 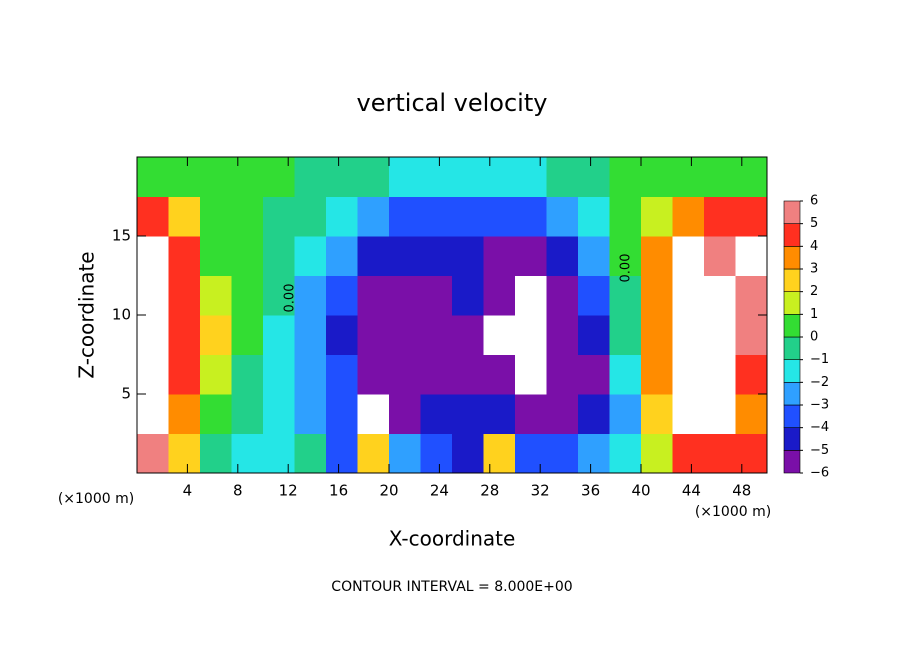 I want to click on chart-title: vertical velocity, so click(x=452, y=103).